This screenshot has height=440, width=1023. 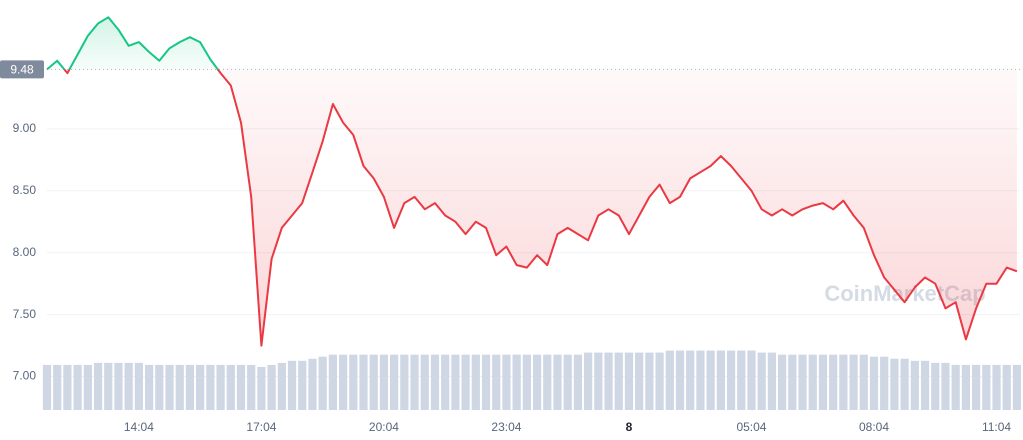 What do you see at coordinates (139, 427) in the screenshot?
I see `x-tick-label: 14:04` at bounding box center [139, 427].